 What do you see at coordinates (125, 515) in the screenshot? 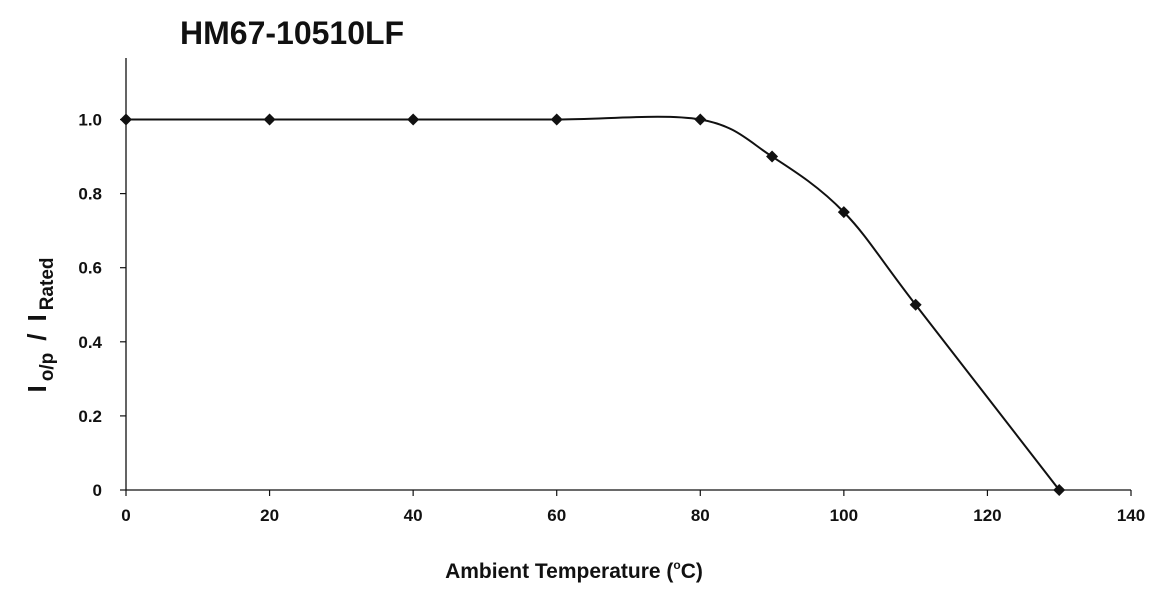
I see `x-tick-label: 0` at bounding box center [125, 515].